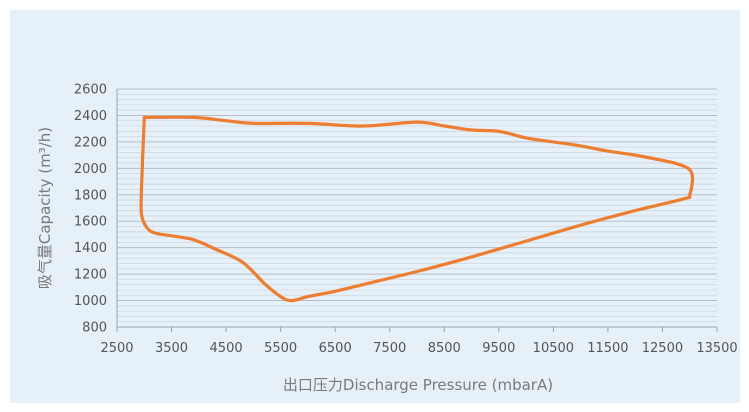 This screenshot has height=412, width=749. Describe the element at coordinates (90, 248) in the screenshot. I see `y-tick-label: 1400` at that location.